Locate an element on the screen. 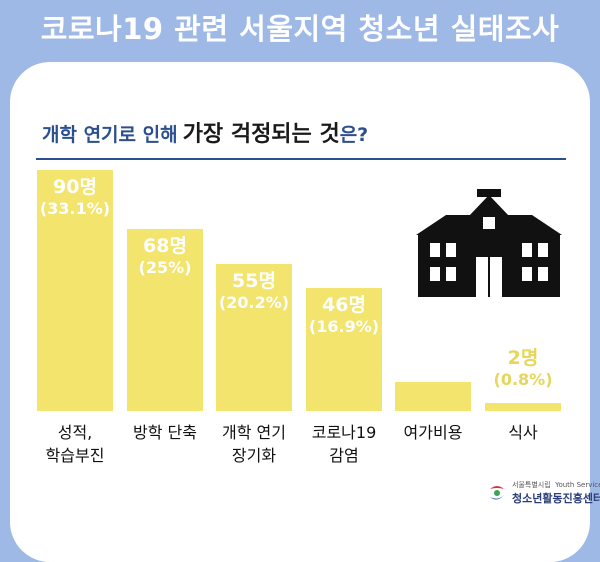  bar-percent-label: (0.8%) is located at coordinates (523, 379).